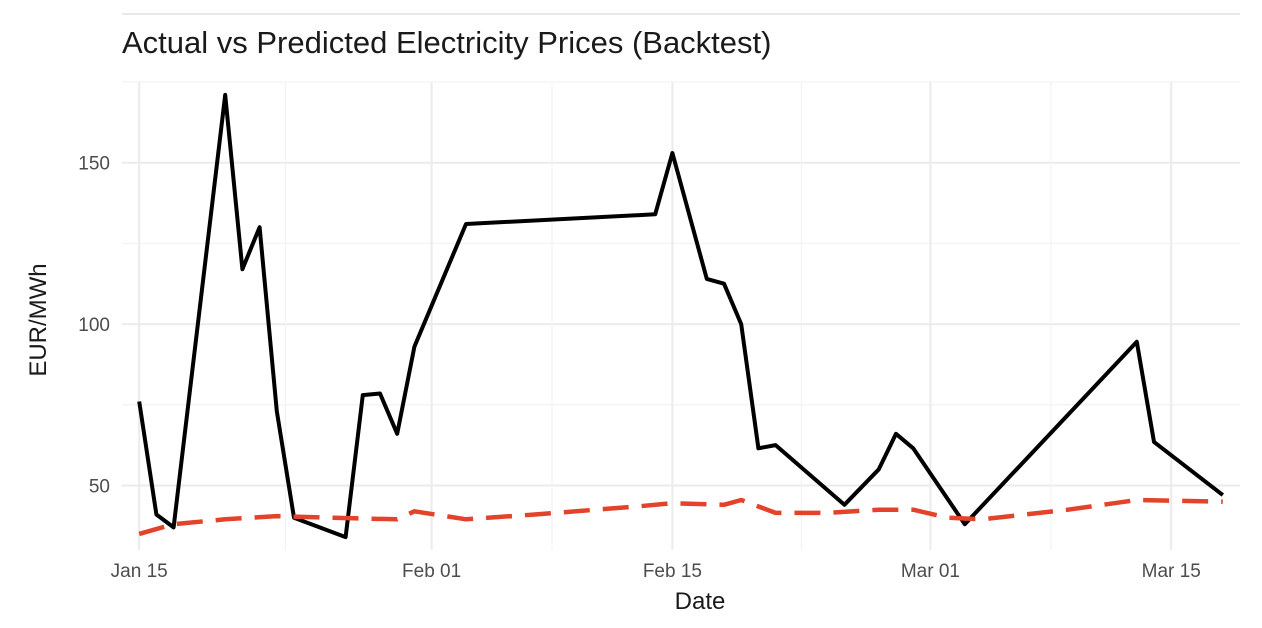 The height and width of the screenshot is (628, 1262). I want to click on top-rule, so click(681, 14).